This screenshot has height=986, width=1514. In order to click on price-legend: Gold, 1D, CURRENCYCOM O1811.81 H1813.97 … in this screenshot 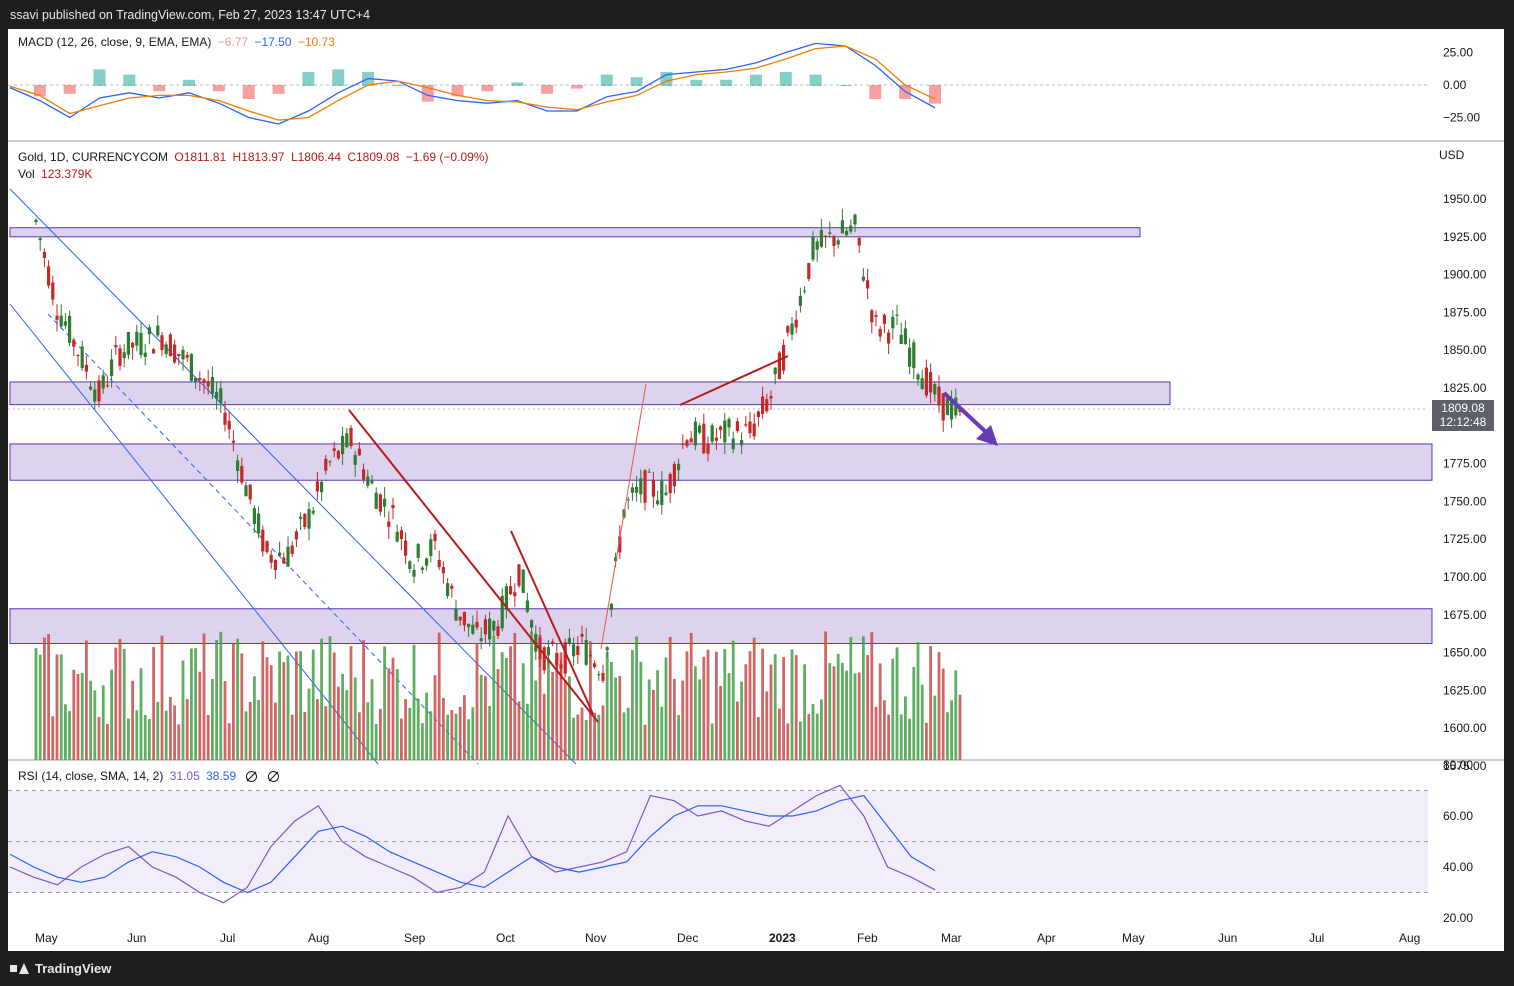, I will do `click(254, 157)`.